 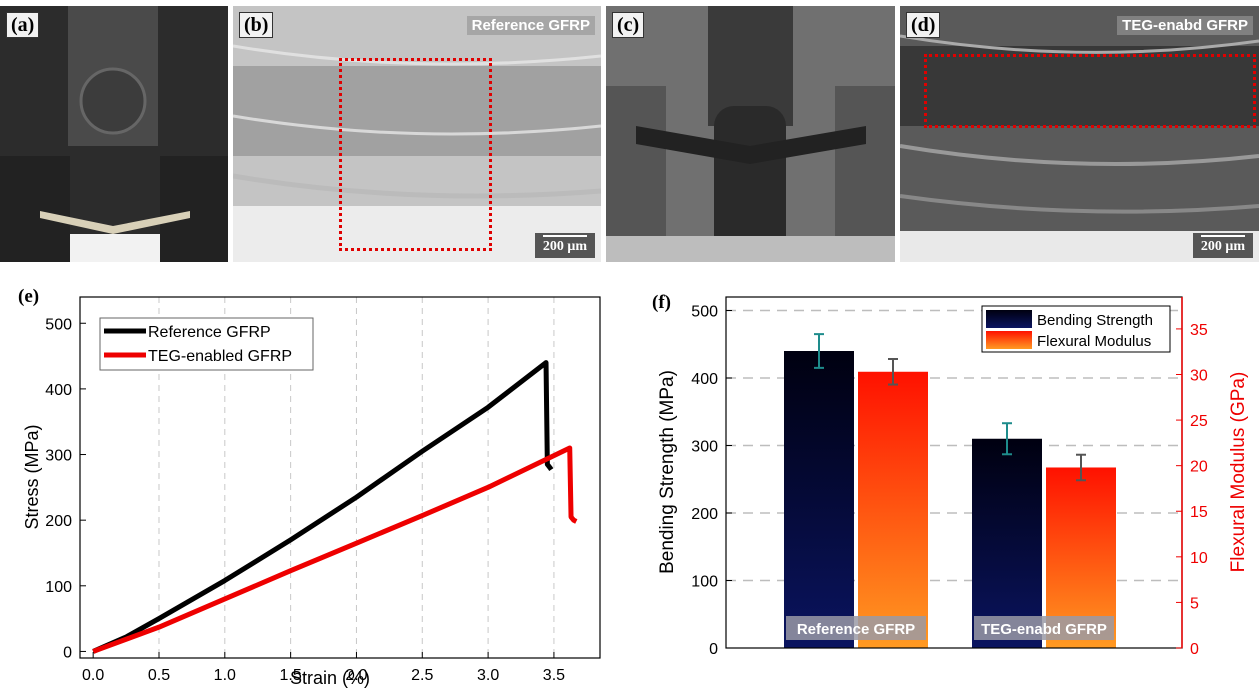 I want to click on micrograph-panel-d: (d) TEG-enabd GFRP 200 μm, so click(x=1079, y=134).